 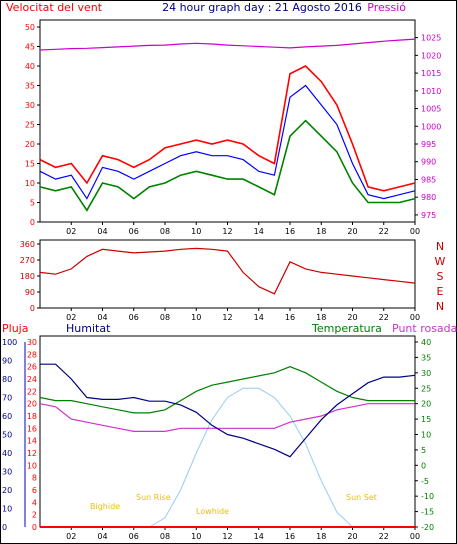 I want to click on wind-tick-label: 45, so click(x=30, y=47).